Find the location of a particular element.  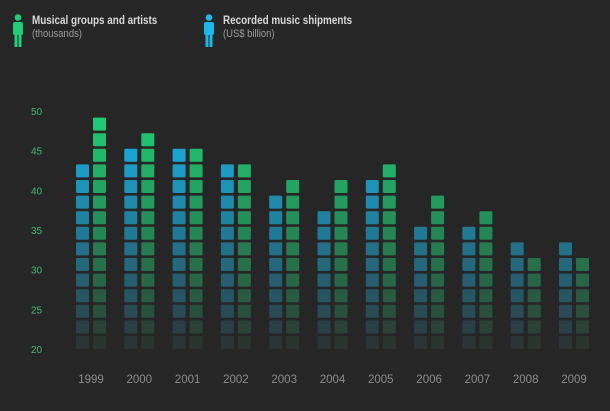

bar-groups-2009 is located at coordinates (582, 303).